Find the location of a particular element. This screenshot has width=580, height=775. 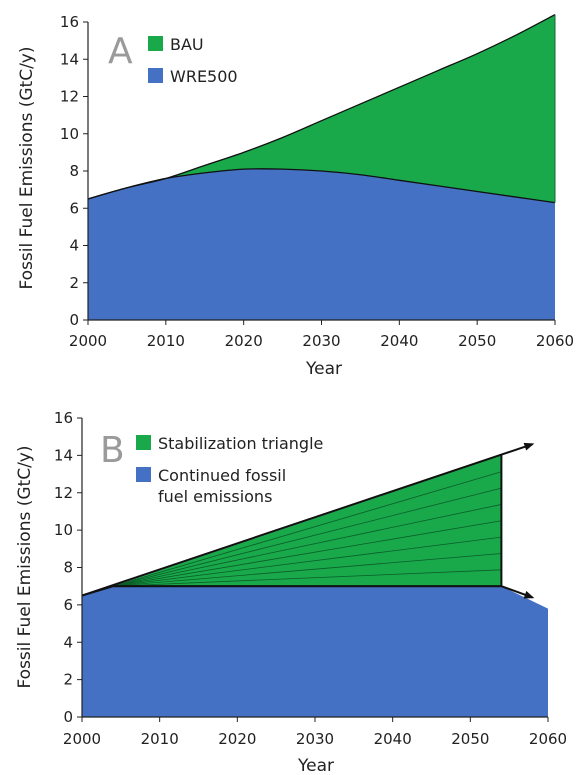

panel-b-yticks: 0 2 4 6 8 10 12 14 16 is located at coordinates (63, 567).